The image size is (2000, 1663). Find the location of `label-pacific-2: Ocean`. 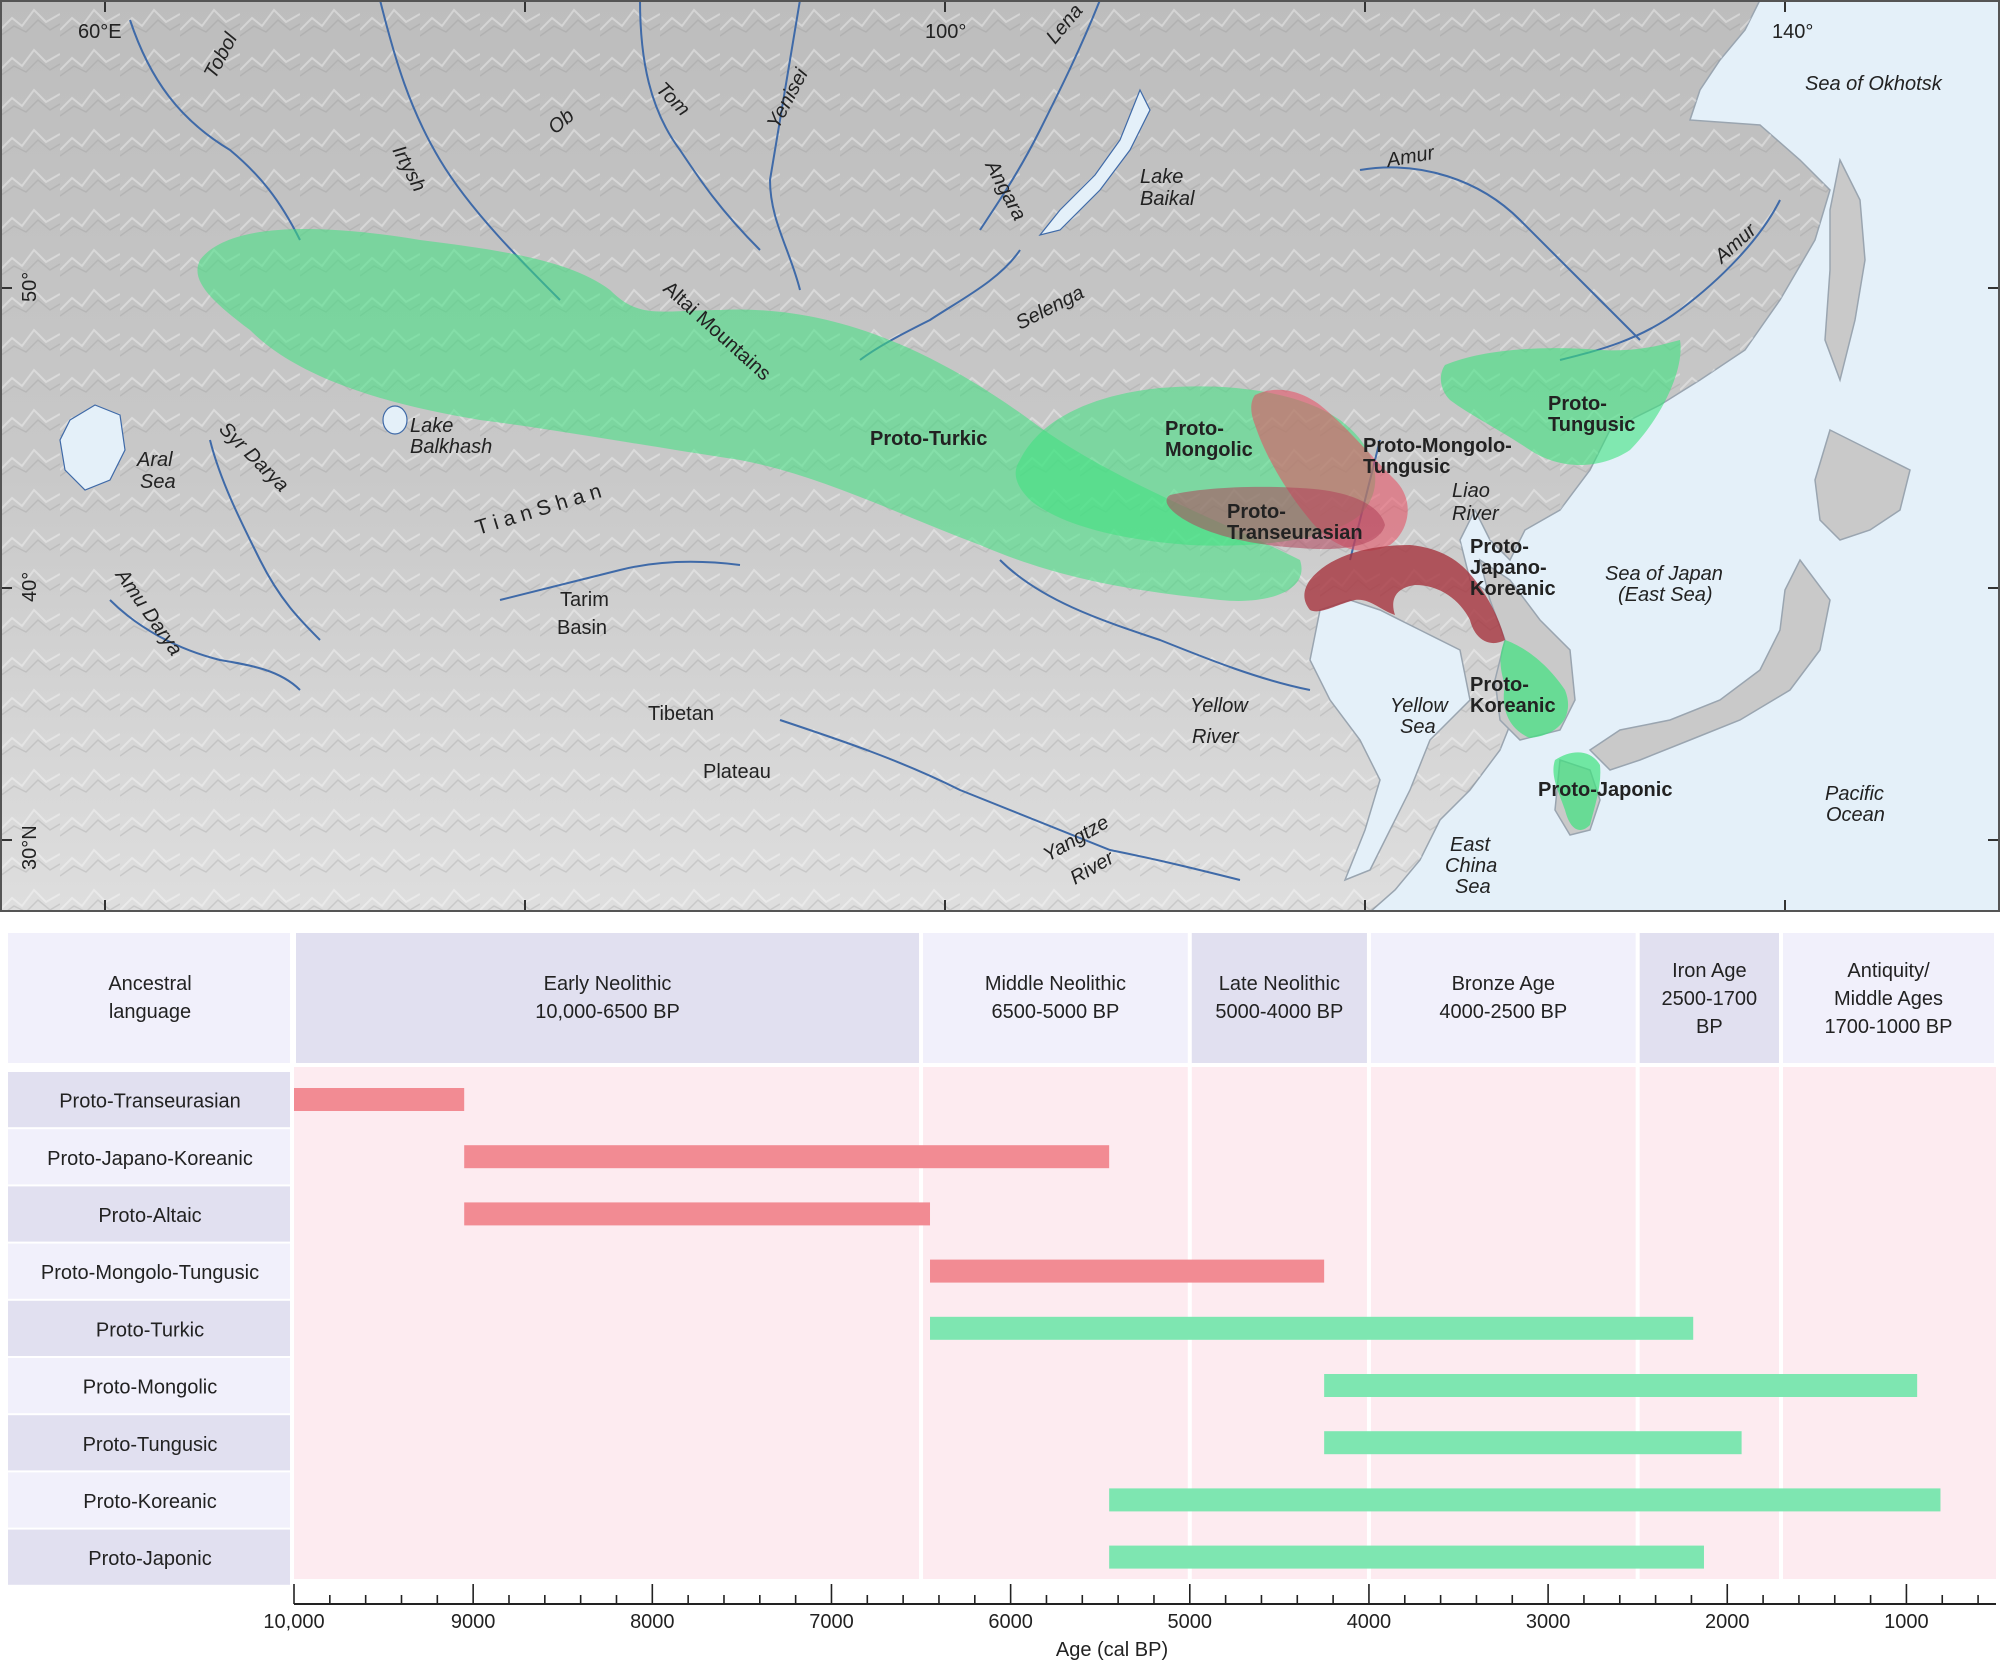

label-pacific-2: Ocean is located at coordinates (1855, 815).